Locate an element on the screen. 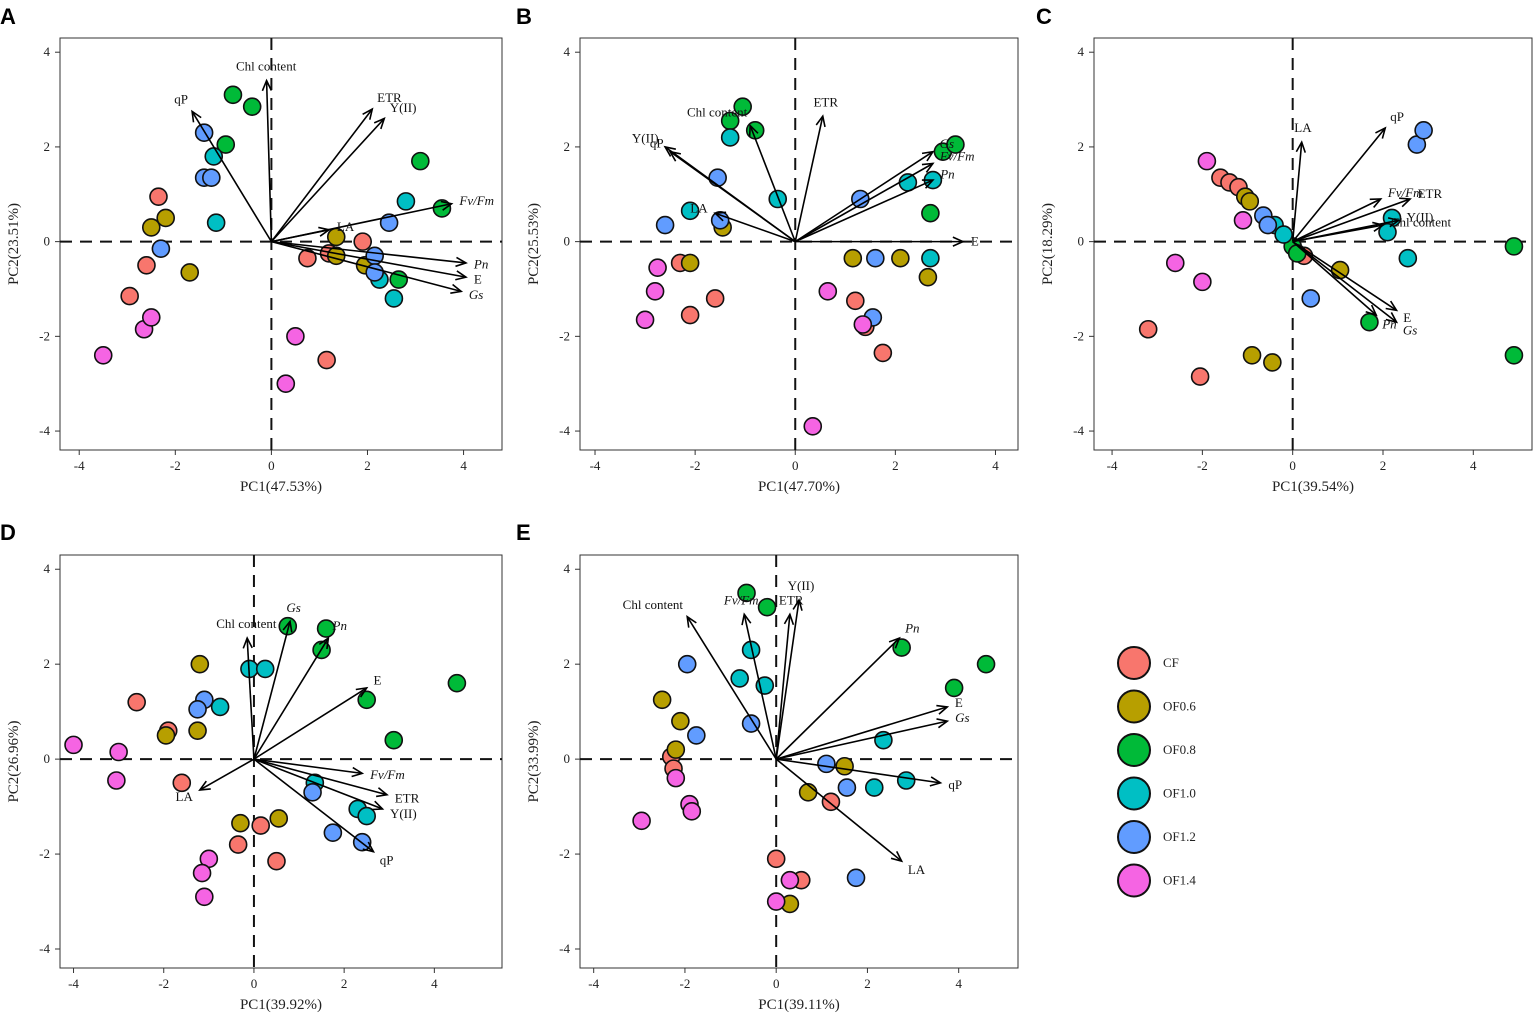 Image resolution: width=1536 pixels, height=1025 pixels. legend-swatch-of08 is located at coordinates (1134, 750).